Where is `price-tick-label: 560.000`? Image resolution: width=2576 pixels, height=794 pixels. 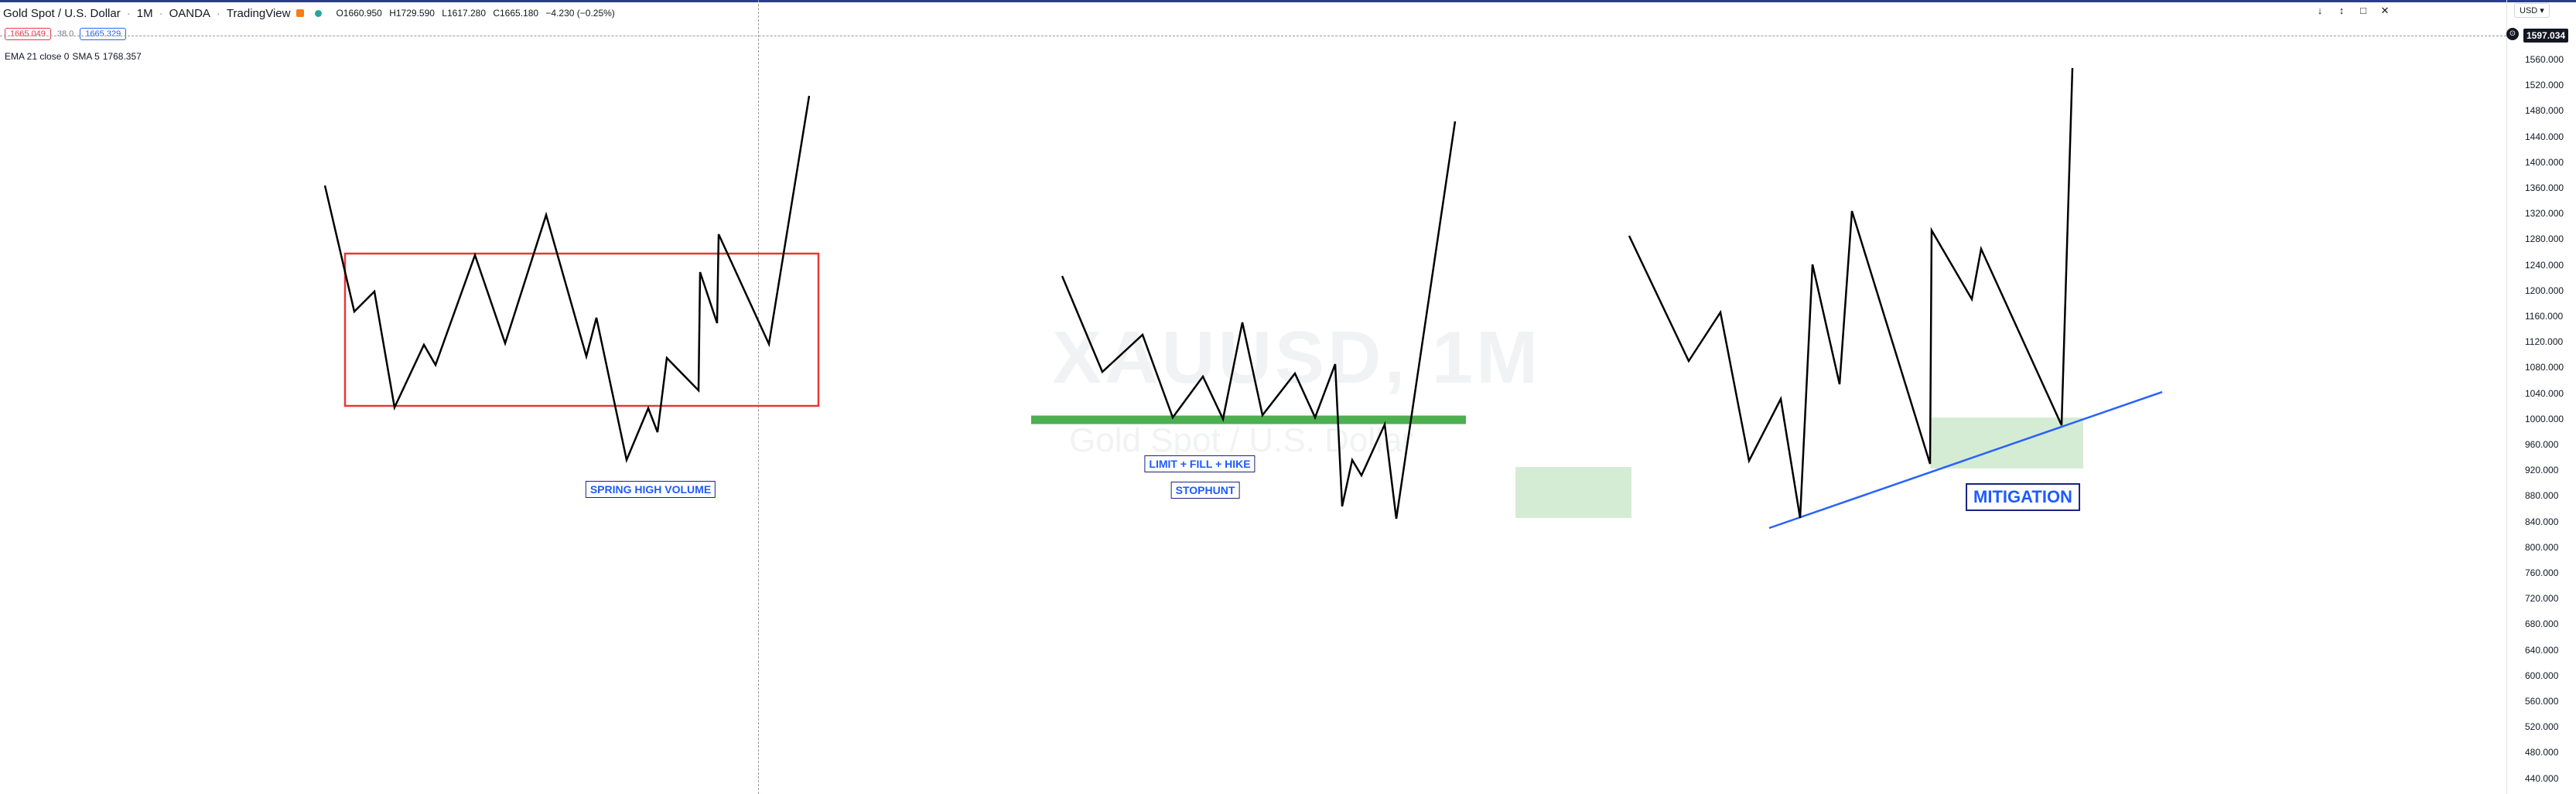
price-tick-label: 560.000 is located at coordinates (2542, 701).